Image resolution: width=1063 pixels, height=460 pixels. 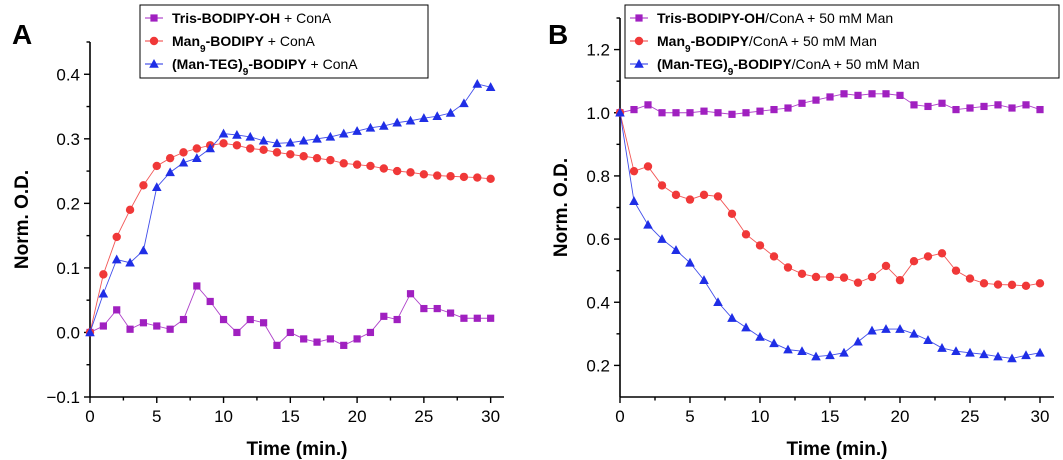 I want to click on legend-text-part: + ConA, so click(x=306, y=18).